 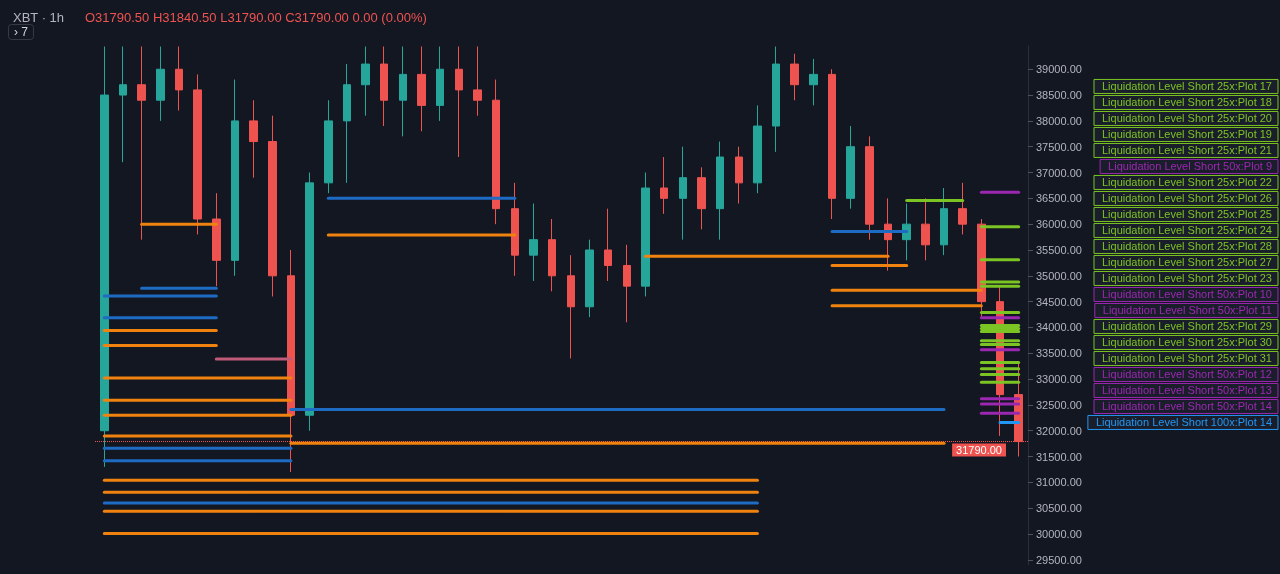 I want to click on text: Liquidation Level Short 25x:Plot 26, so click(x=1186, y=198).